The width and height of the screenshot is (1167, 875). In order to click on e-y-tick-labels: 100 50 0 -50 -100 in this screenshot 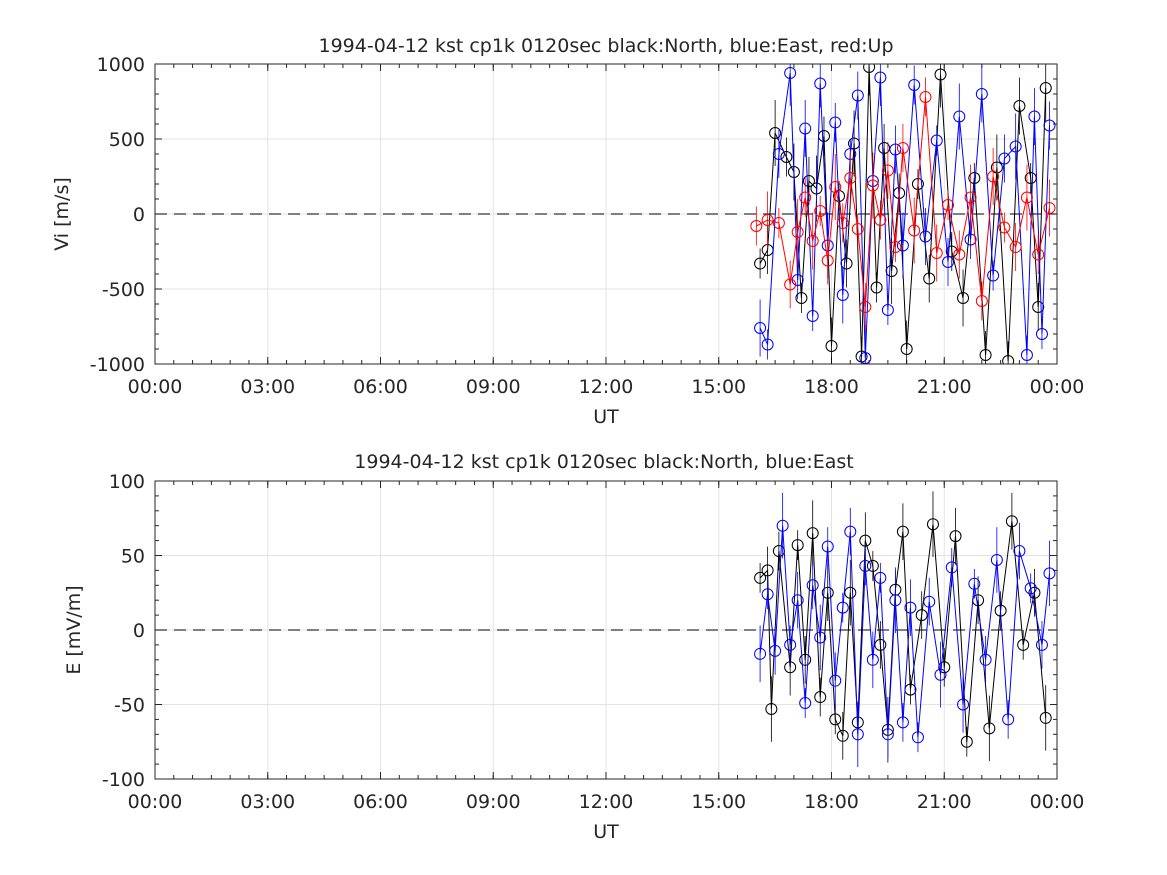, I will do `click(123, 631)`.